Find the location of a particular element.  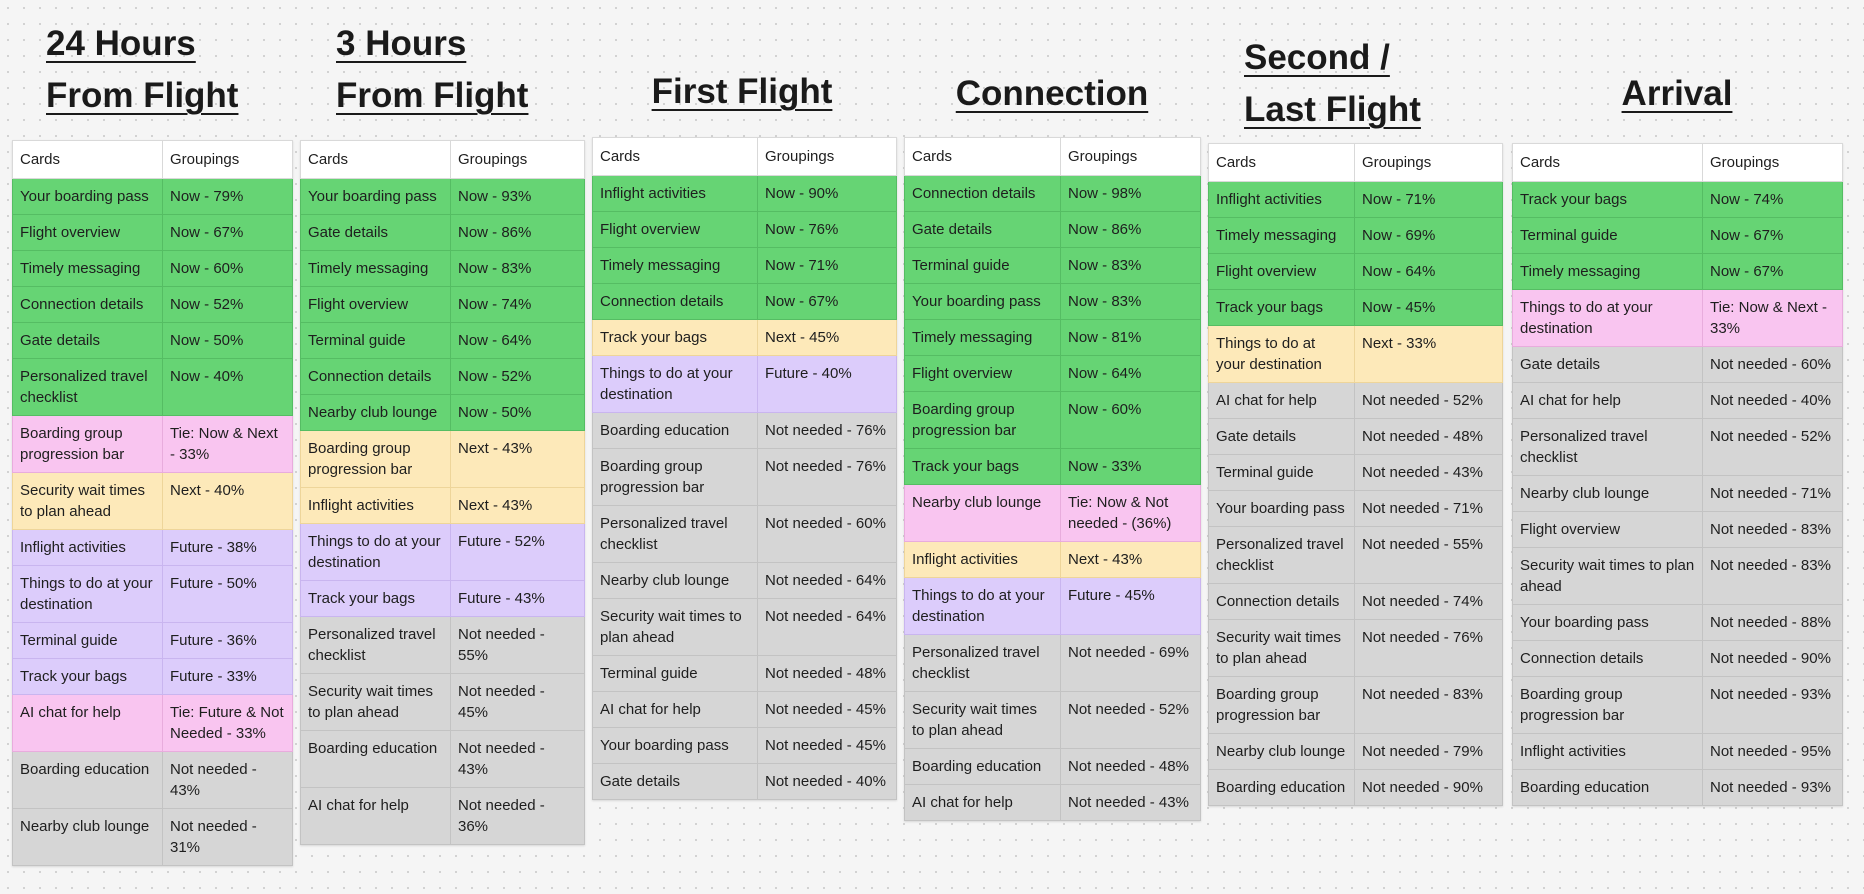

grouping-cell: Tie: Future & Not Needed - 33% is located at coordinates (227, 723).